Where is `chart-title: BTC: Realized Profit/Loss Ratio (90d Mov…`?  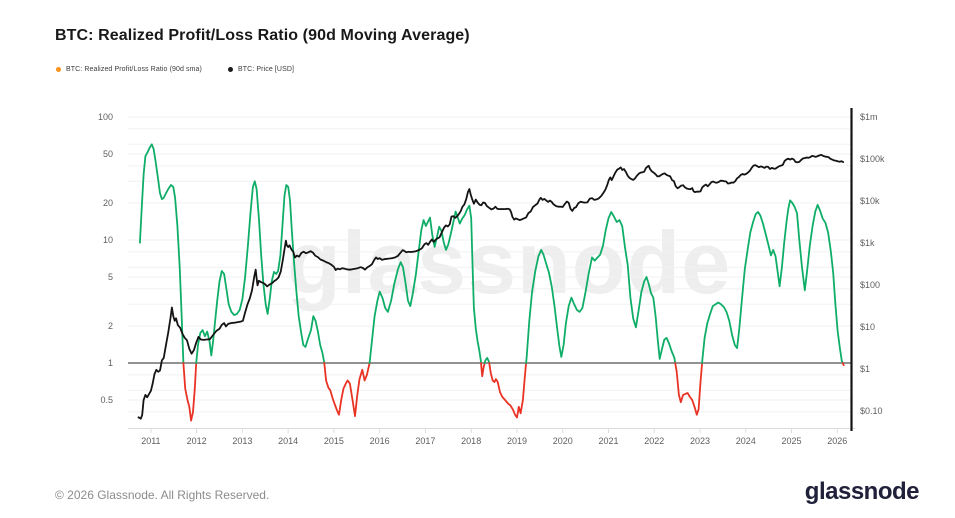
chart-title: BTC: Realized Profit/Loss Ratio (90d Mov… is located at coordinates (262, 35).